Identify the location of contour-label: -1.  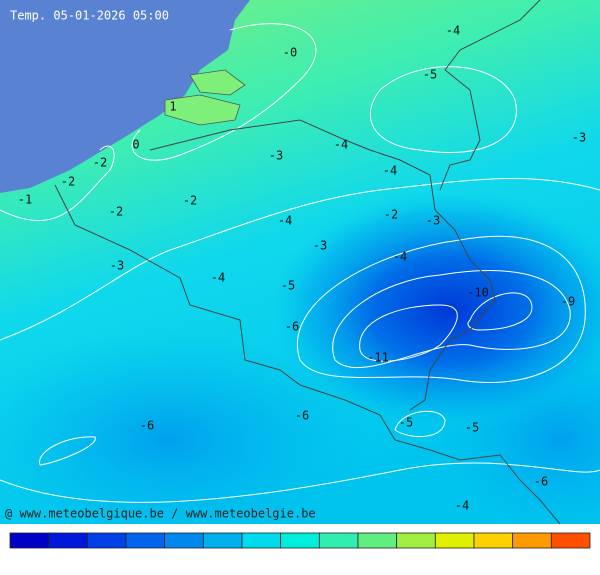
(25, 200).